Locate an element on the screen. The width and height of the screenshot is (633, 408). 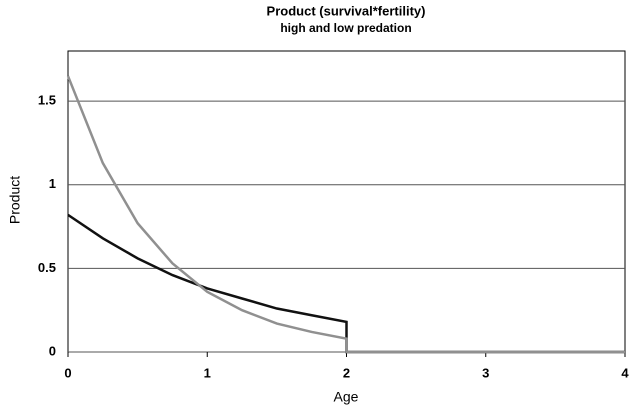
y-tick-label: 1 is located at coordinates (52, 183).